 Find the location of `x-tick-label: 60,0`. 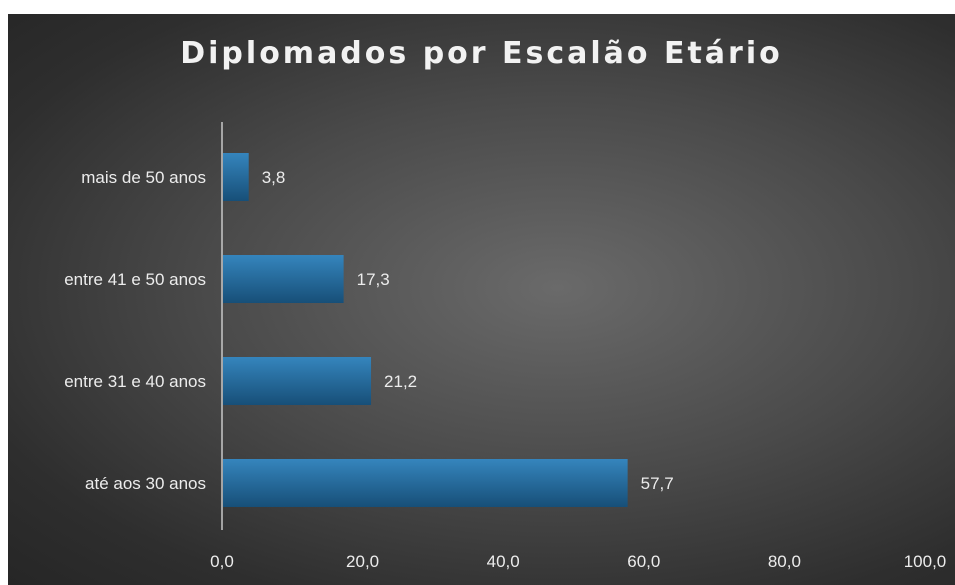

x-tick-label: 60,0 is located at coordinates (643, 561).